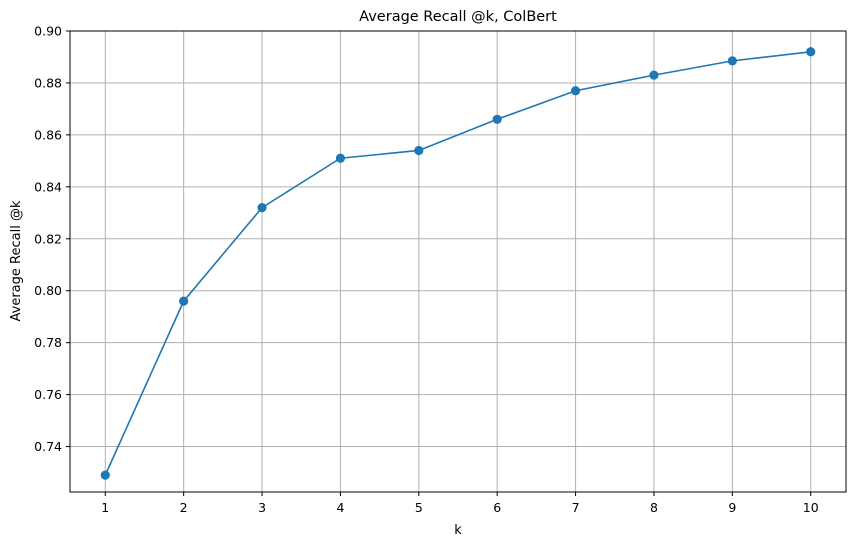 The height and width of the screenshot is (545, 855). I want to click on y-axis-label: Average Recall @k, so click(16, 260).